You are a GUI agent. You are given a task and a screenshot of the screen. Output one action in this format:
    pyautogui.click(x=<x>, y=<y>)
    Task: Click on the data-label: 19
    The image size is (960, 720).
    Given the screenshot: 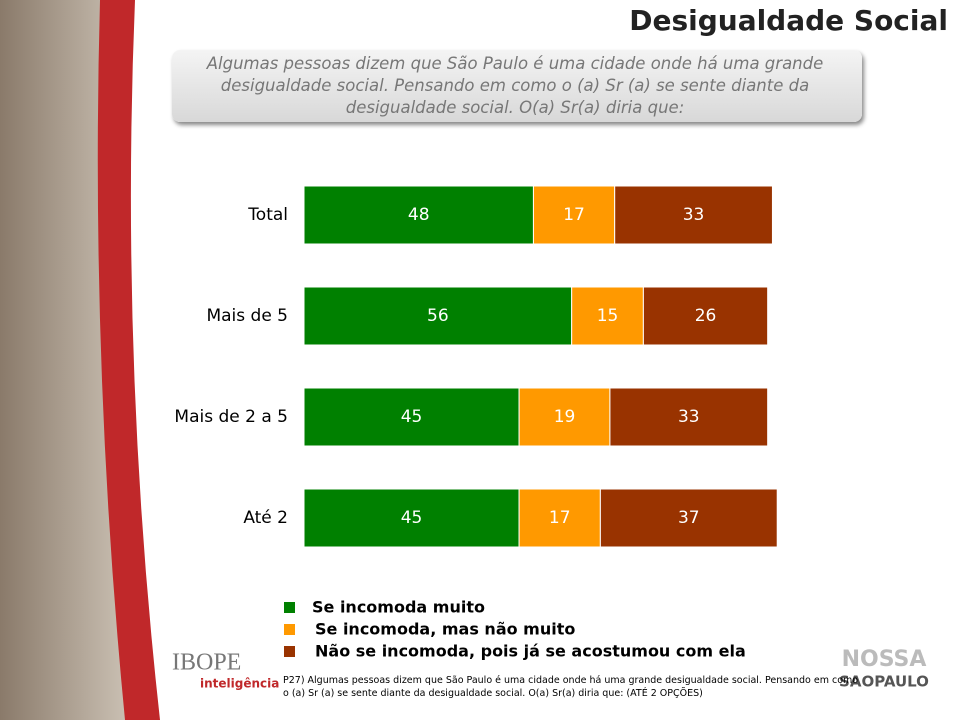 What is the action you would take?
    pyautogui.click(x=565, y=417)
    